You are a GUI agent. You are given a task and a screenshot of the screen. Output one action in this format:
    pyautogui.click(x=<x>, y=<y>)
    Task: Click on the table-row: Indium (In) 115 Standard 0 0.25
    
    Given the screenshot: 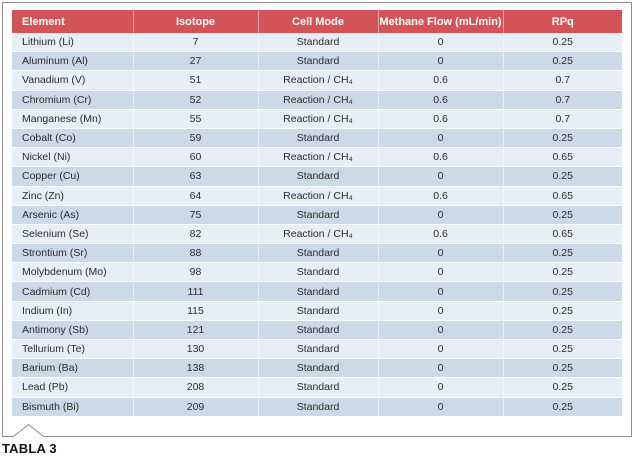 What is the action you would take?
    pyautogui.click(x=317, y=311)
    